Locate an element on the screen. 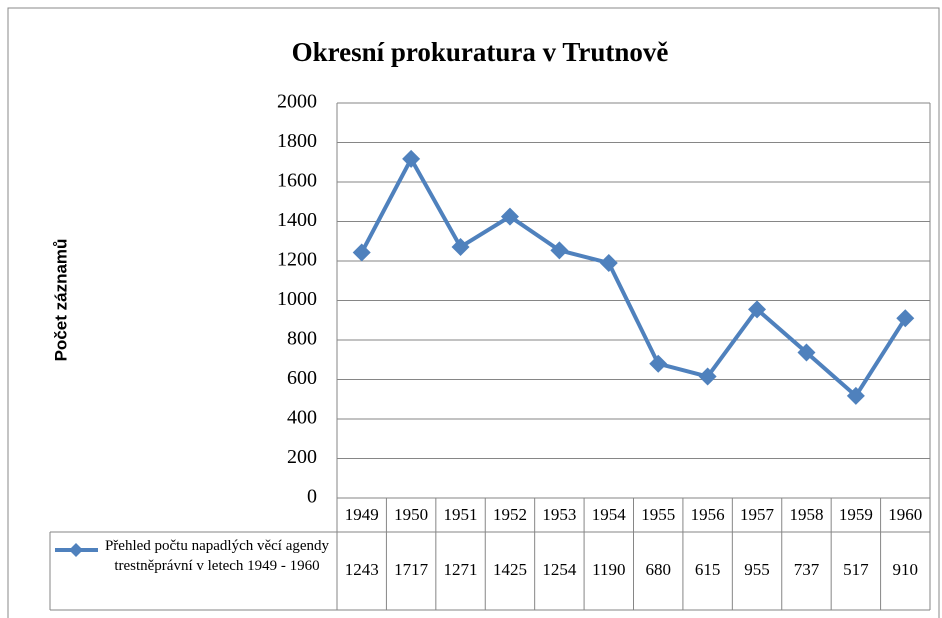 The image size is (942, 618). table-value: 910 is located at coordinates (906, 569).